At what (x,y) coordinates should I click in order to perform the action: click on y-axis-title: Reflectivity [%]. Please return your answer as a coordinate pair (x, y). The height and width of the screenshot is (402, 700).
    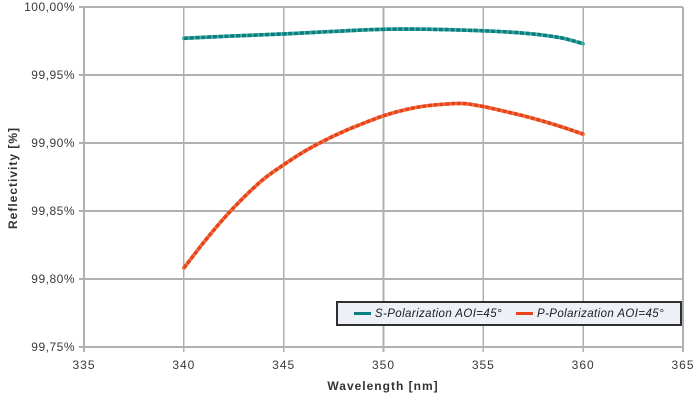
    Looking at the image, I should click on (13, 178).